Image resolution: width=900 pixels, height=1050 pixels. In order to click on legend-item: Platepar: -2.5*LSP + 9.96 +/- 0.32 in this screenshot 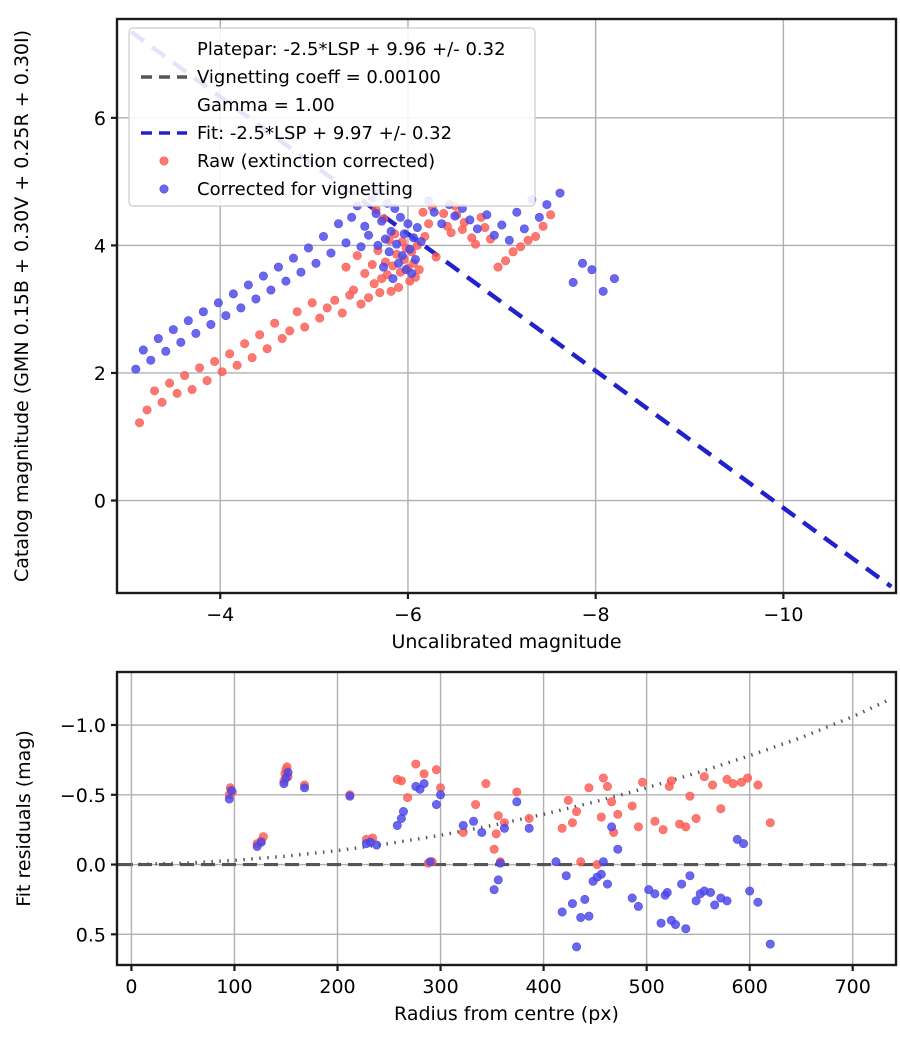, I will do `click(351, 49)`.